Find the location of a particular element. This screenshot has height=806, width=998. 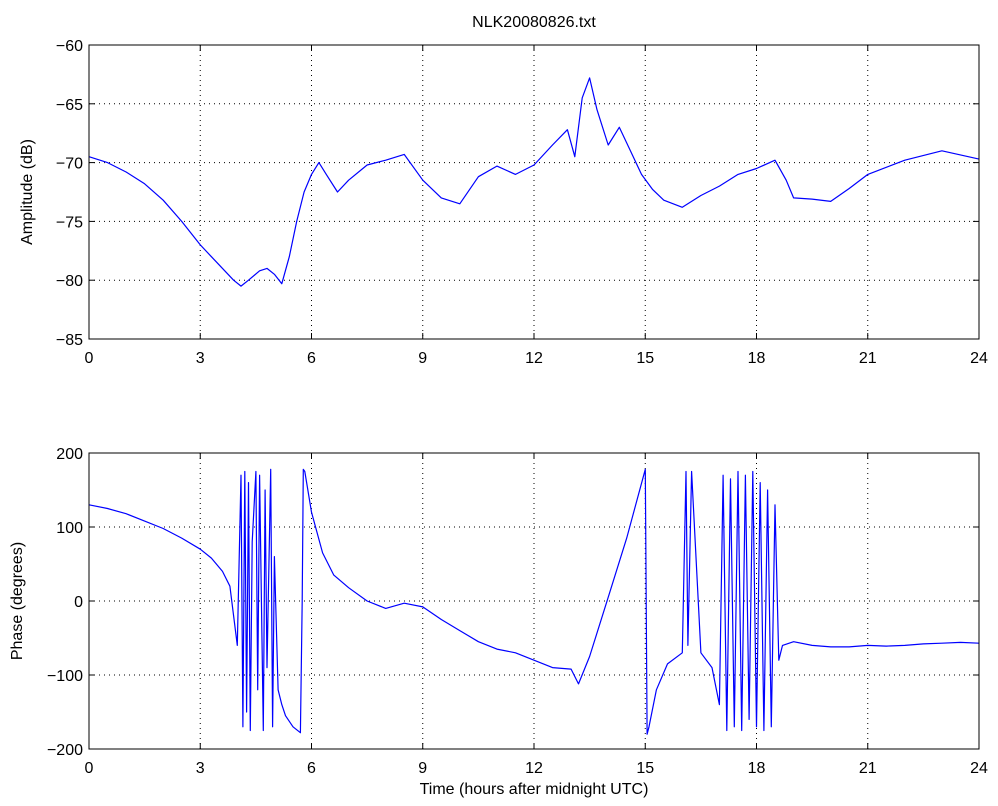

y-tick-label: 100 is located at coordinates (69, 528).